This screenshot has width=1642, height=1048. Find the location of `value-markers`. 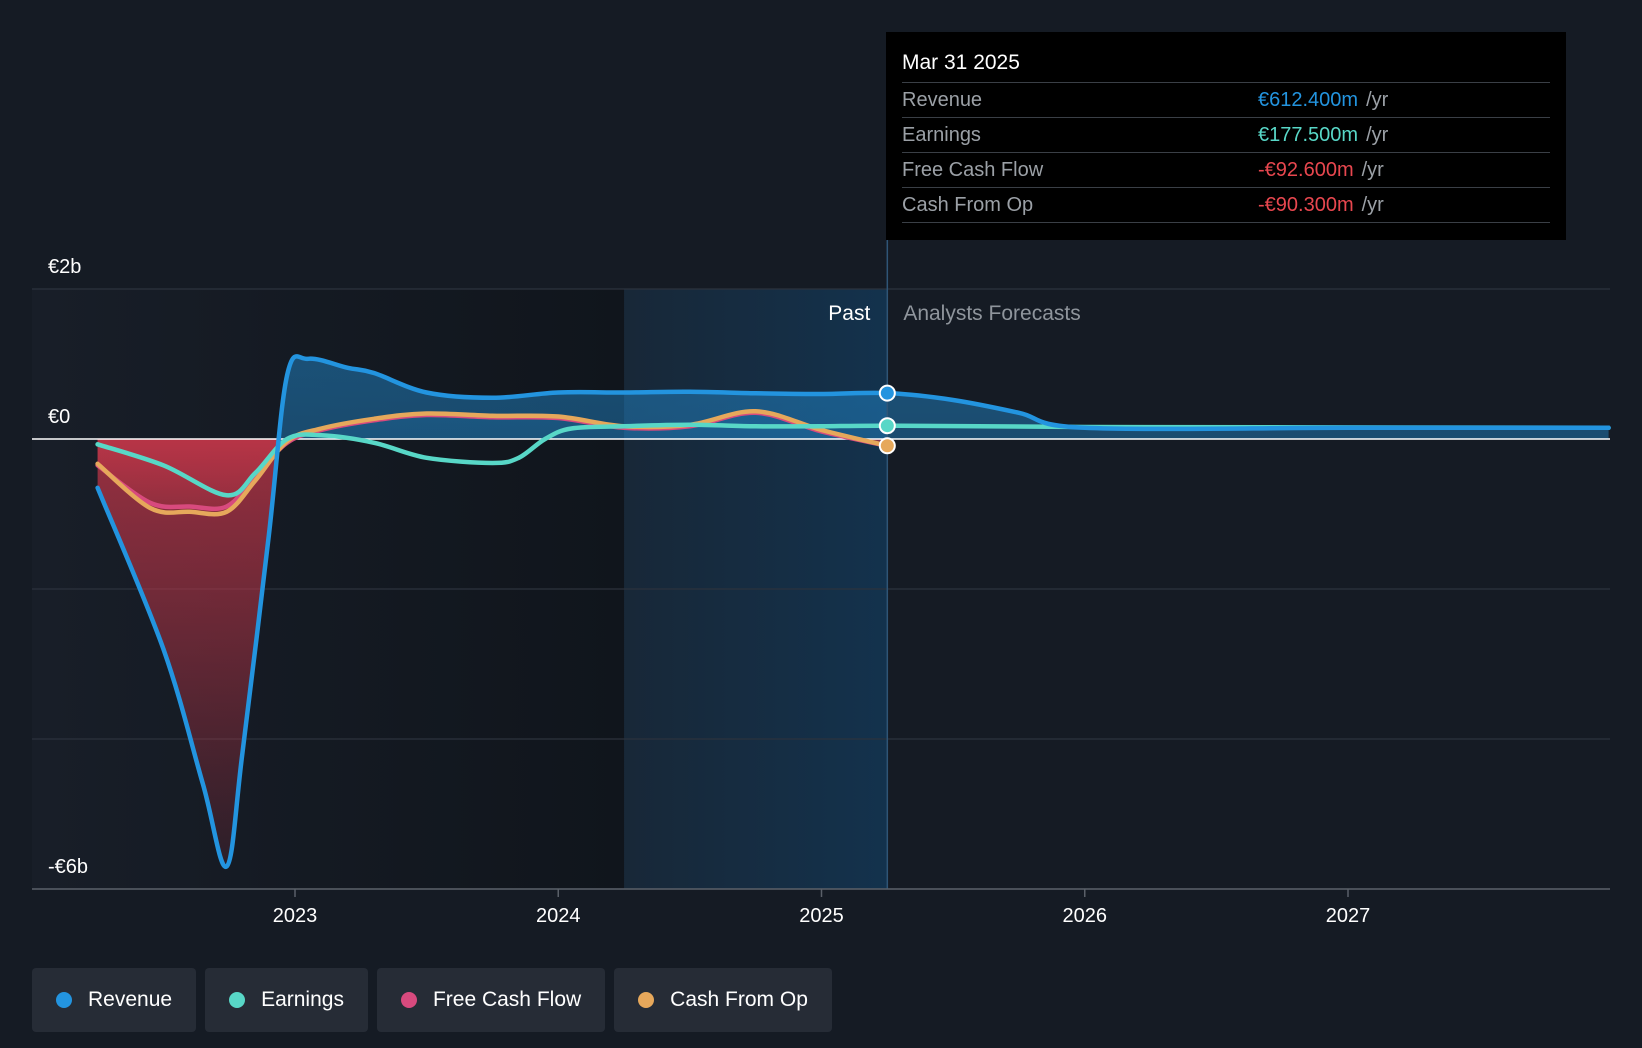

value-markers is located at coordinates (887, 419).